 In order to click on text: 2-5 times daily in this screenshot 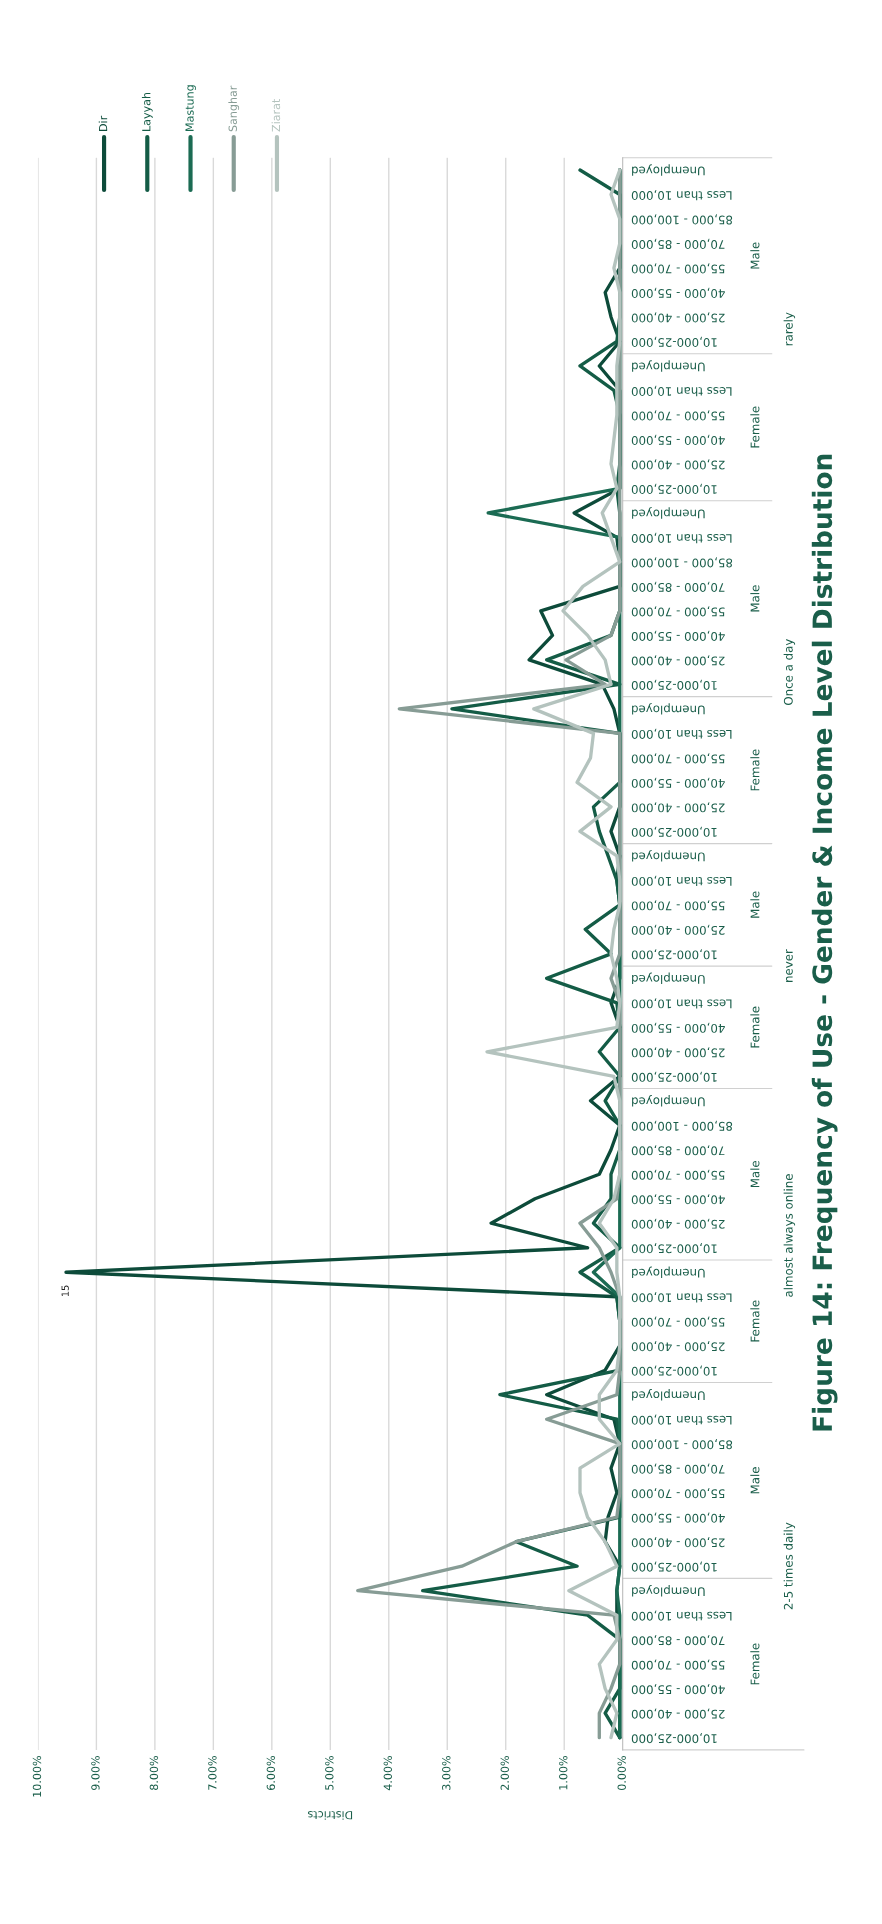, I will do `click(789, 1566)`.